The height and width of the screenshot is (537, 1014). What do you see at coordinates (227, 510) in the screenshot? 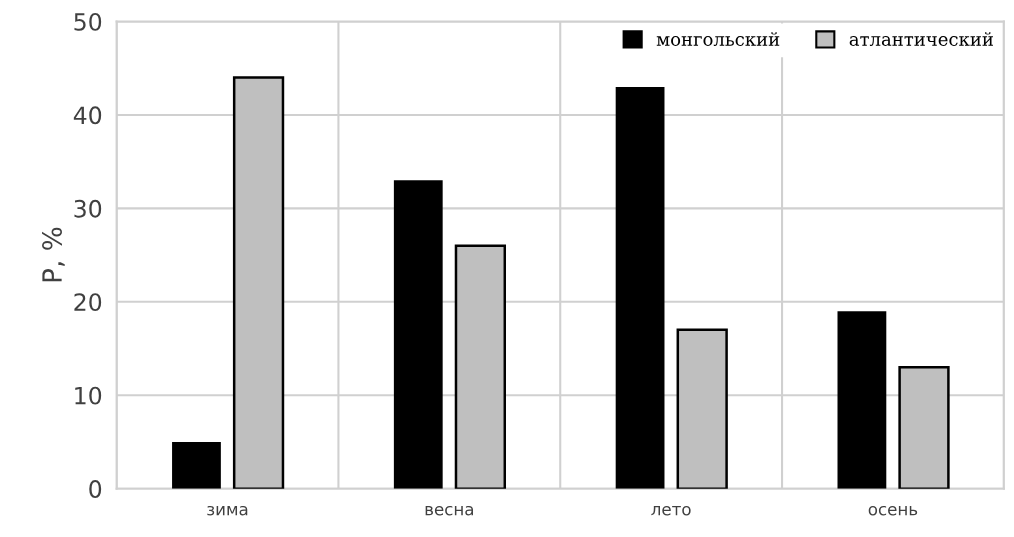
I see `x-tick-label: зима` at bounding box center [227, 510].